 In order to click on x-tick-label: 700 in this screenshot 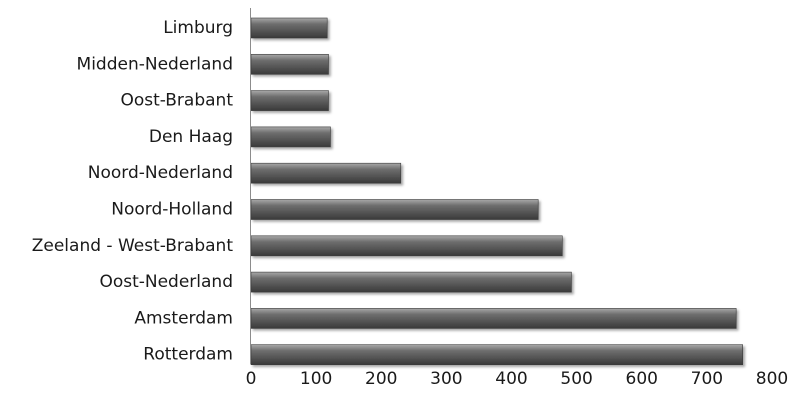, I will do `click(707, 379)`.